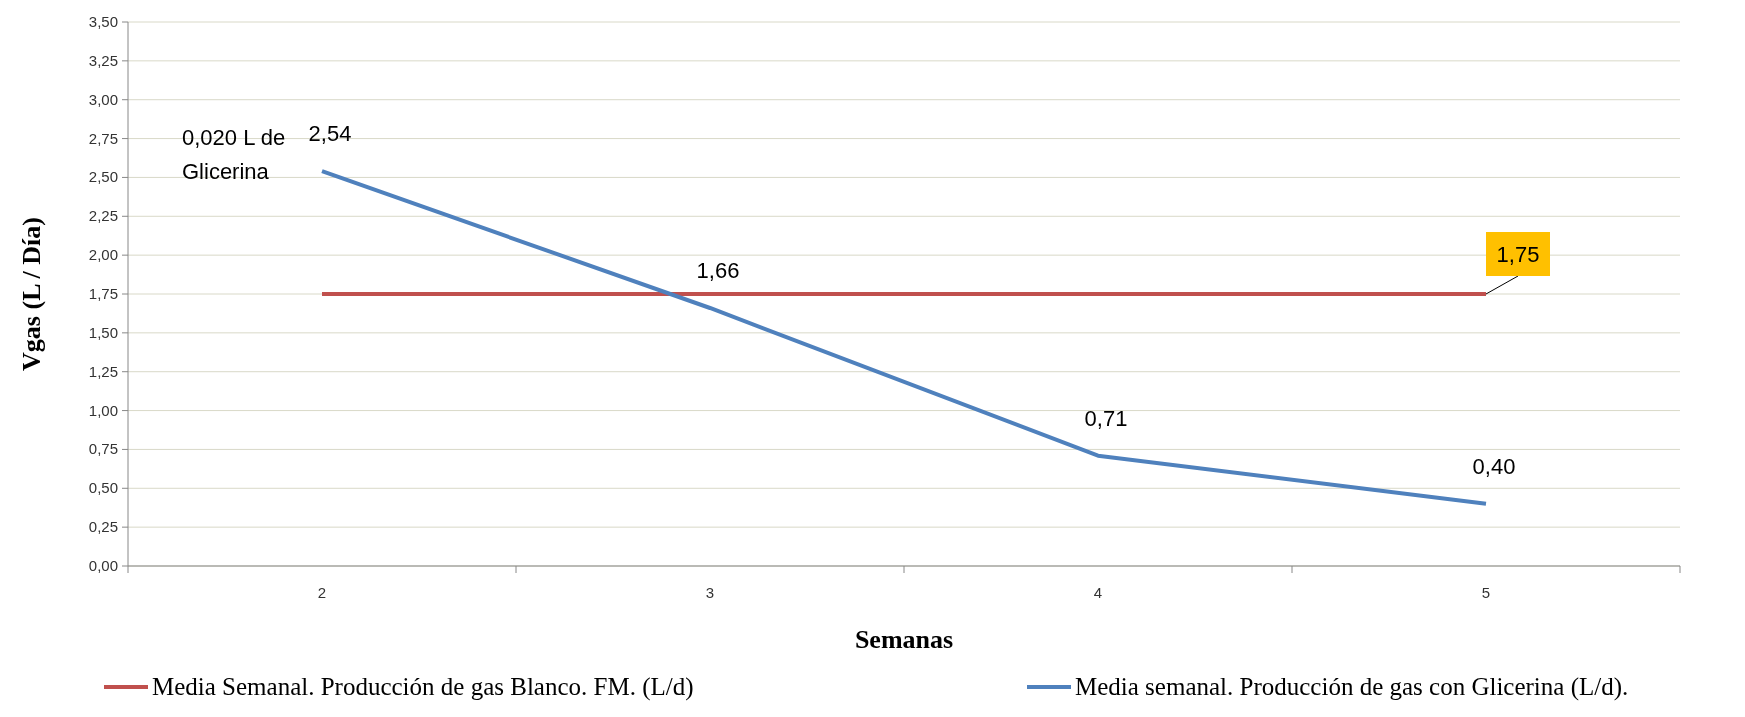 Image resolution: width=1745 pixels, height=717 pixels. I want to click on x-tick-label: 4, so click(1098, 592).